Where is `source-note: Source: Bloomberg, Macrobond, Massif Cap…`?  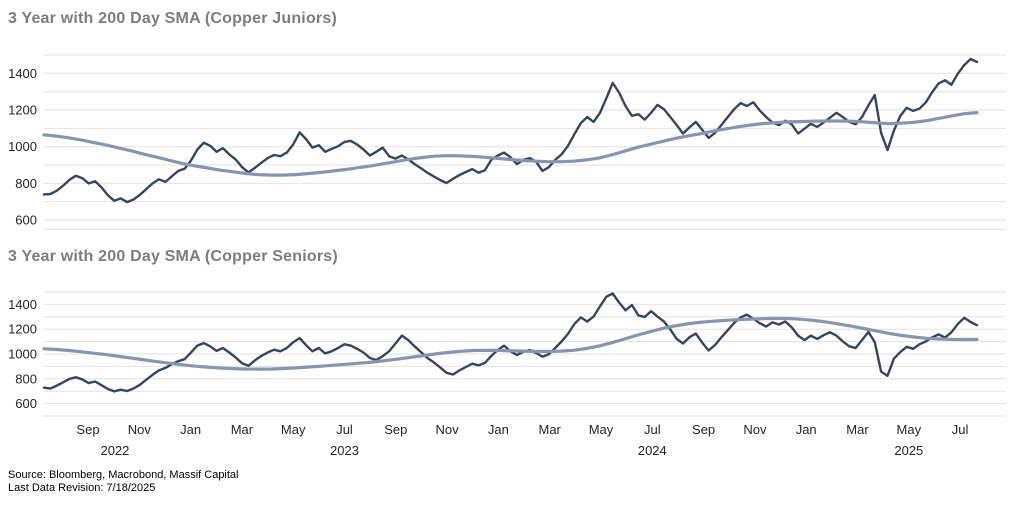 source-note: Source: Bloomberg, Macrobond, Massif Cap… is located at coordinates (123, 475).